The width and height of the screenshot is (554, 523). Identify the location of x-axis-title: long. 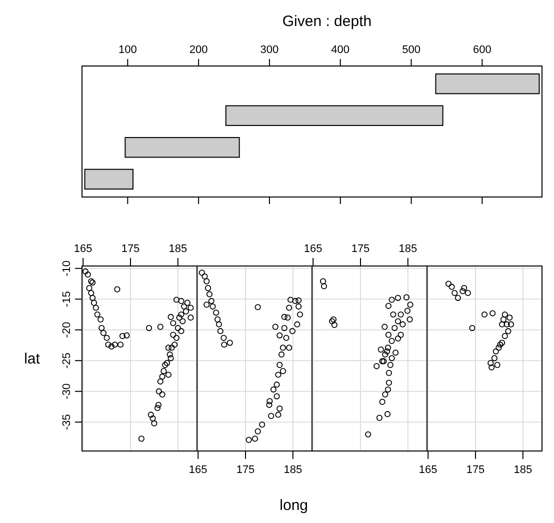
(294, 505).